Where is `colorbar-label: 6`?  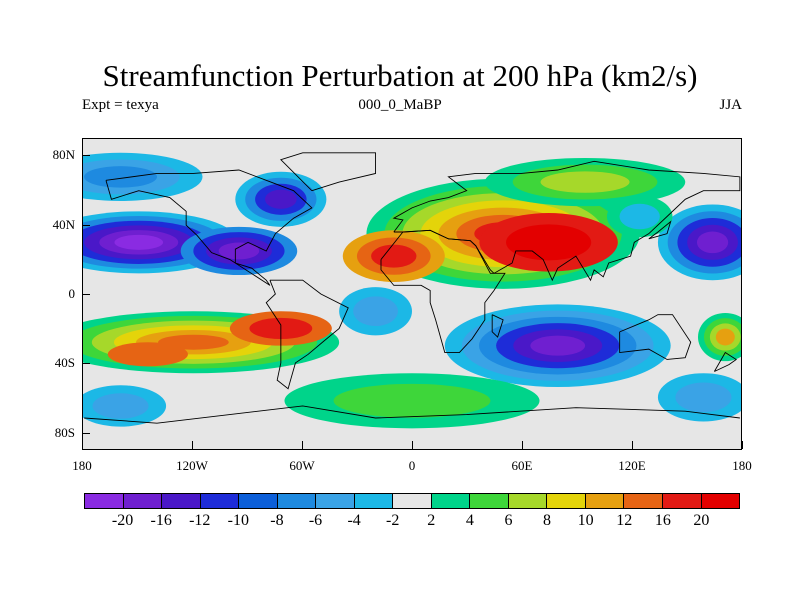 colorbar-label: 6 is located at coordinates (508, 520).